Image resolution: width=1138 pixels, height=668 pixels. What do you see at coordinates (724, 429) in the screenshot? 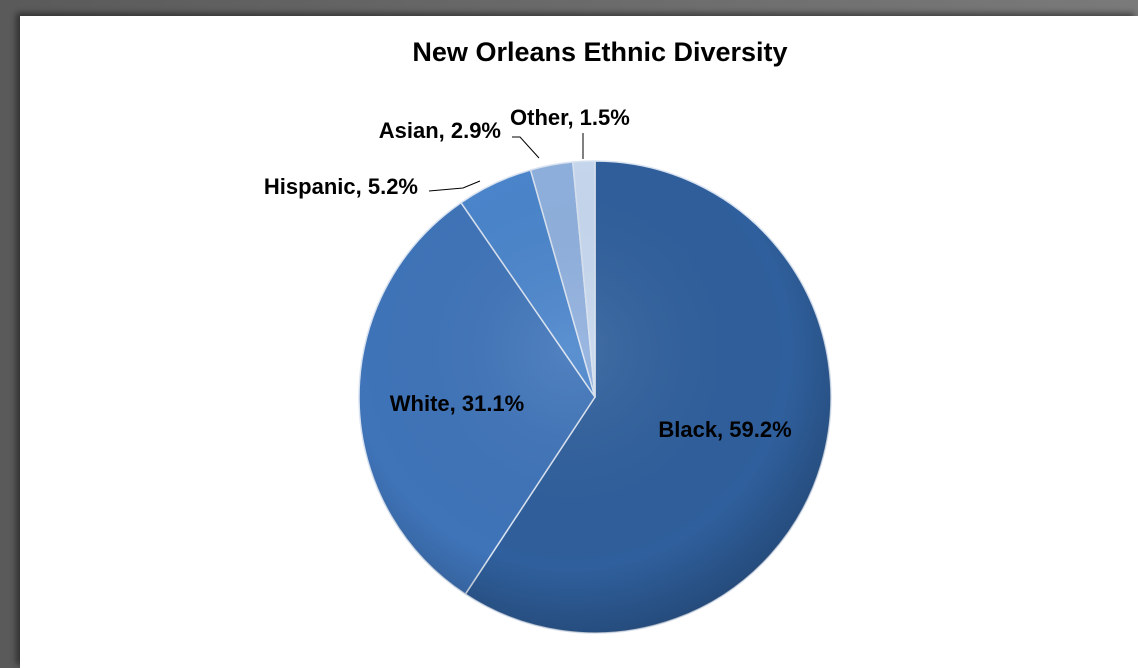
I see `data-label-black: Black, 59.2%` at bounding box center [724, 429].